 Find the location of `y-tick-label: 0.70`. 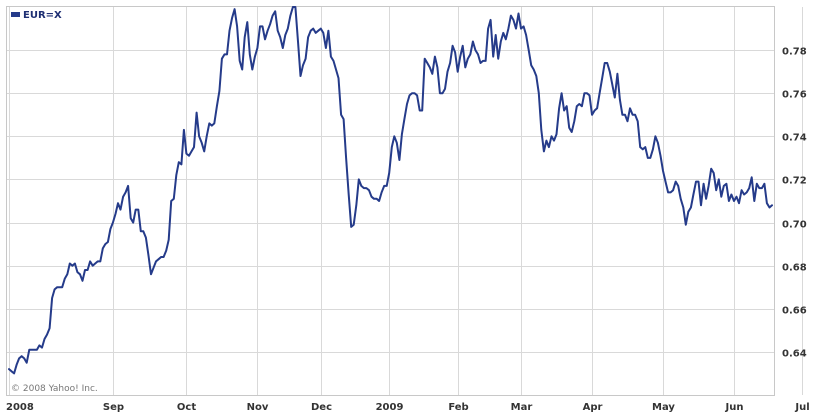

y-tick-label: 0.70 is located at coordinates (794, 225).